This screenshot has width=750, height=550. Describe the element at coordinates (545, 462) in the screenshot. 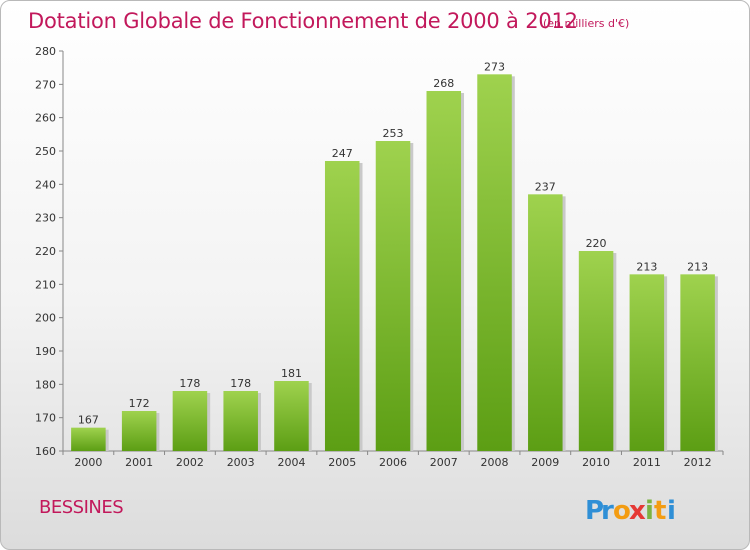

I see `x-tick-label: 2009` at that location.